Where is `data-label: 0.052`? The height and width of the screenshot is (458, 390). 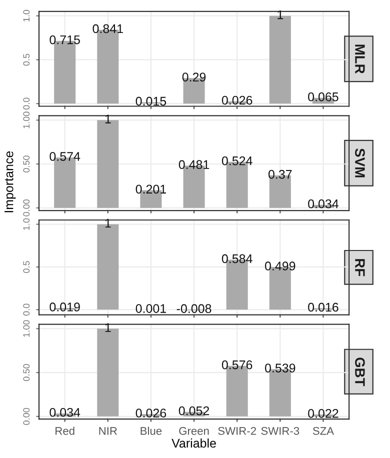
data-label: 0.052 is located at coordinates (194, 411).